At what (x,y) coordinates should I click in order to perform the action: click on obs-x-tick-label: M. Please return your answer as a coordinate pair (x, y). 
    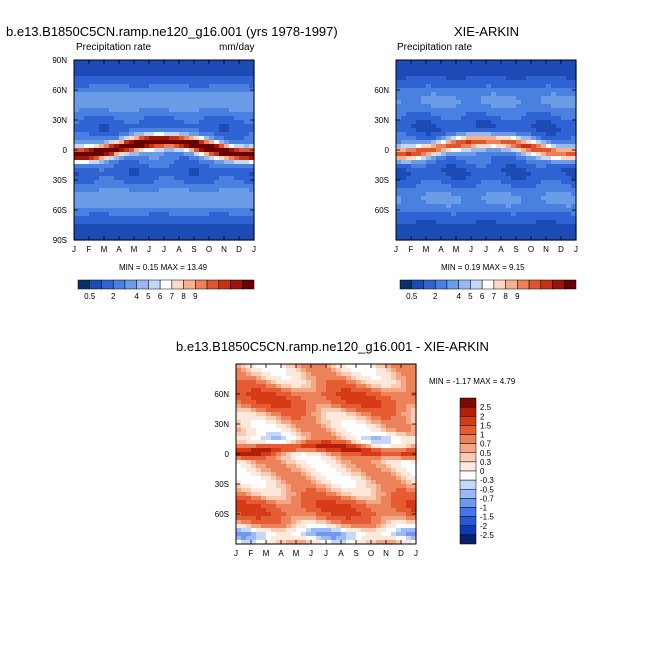
    Looking at the image, I should click on (456, 249).